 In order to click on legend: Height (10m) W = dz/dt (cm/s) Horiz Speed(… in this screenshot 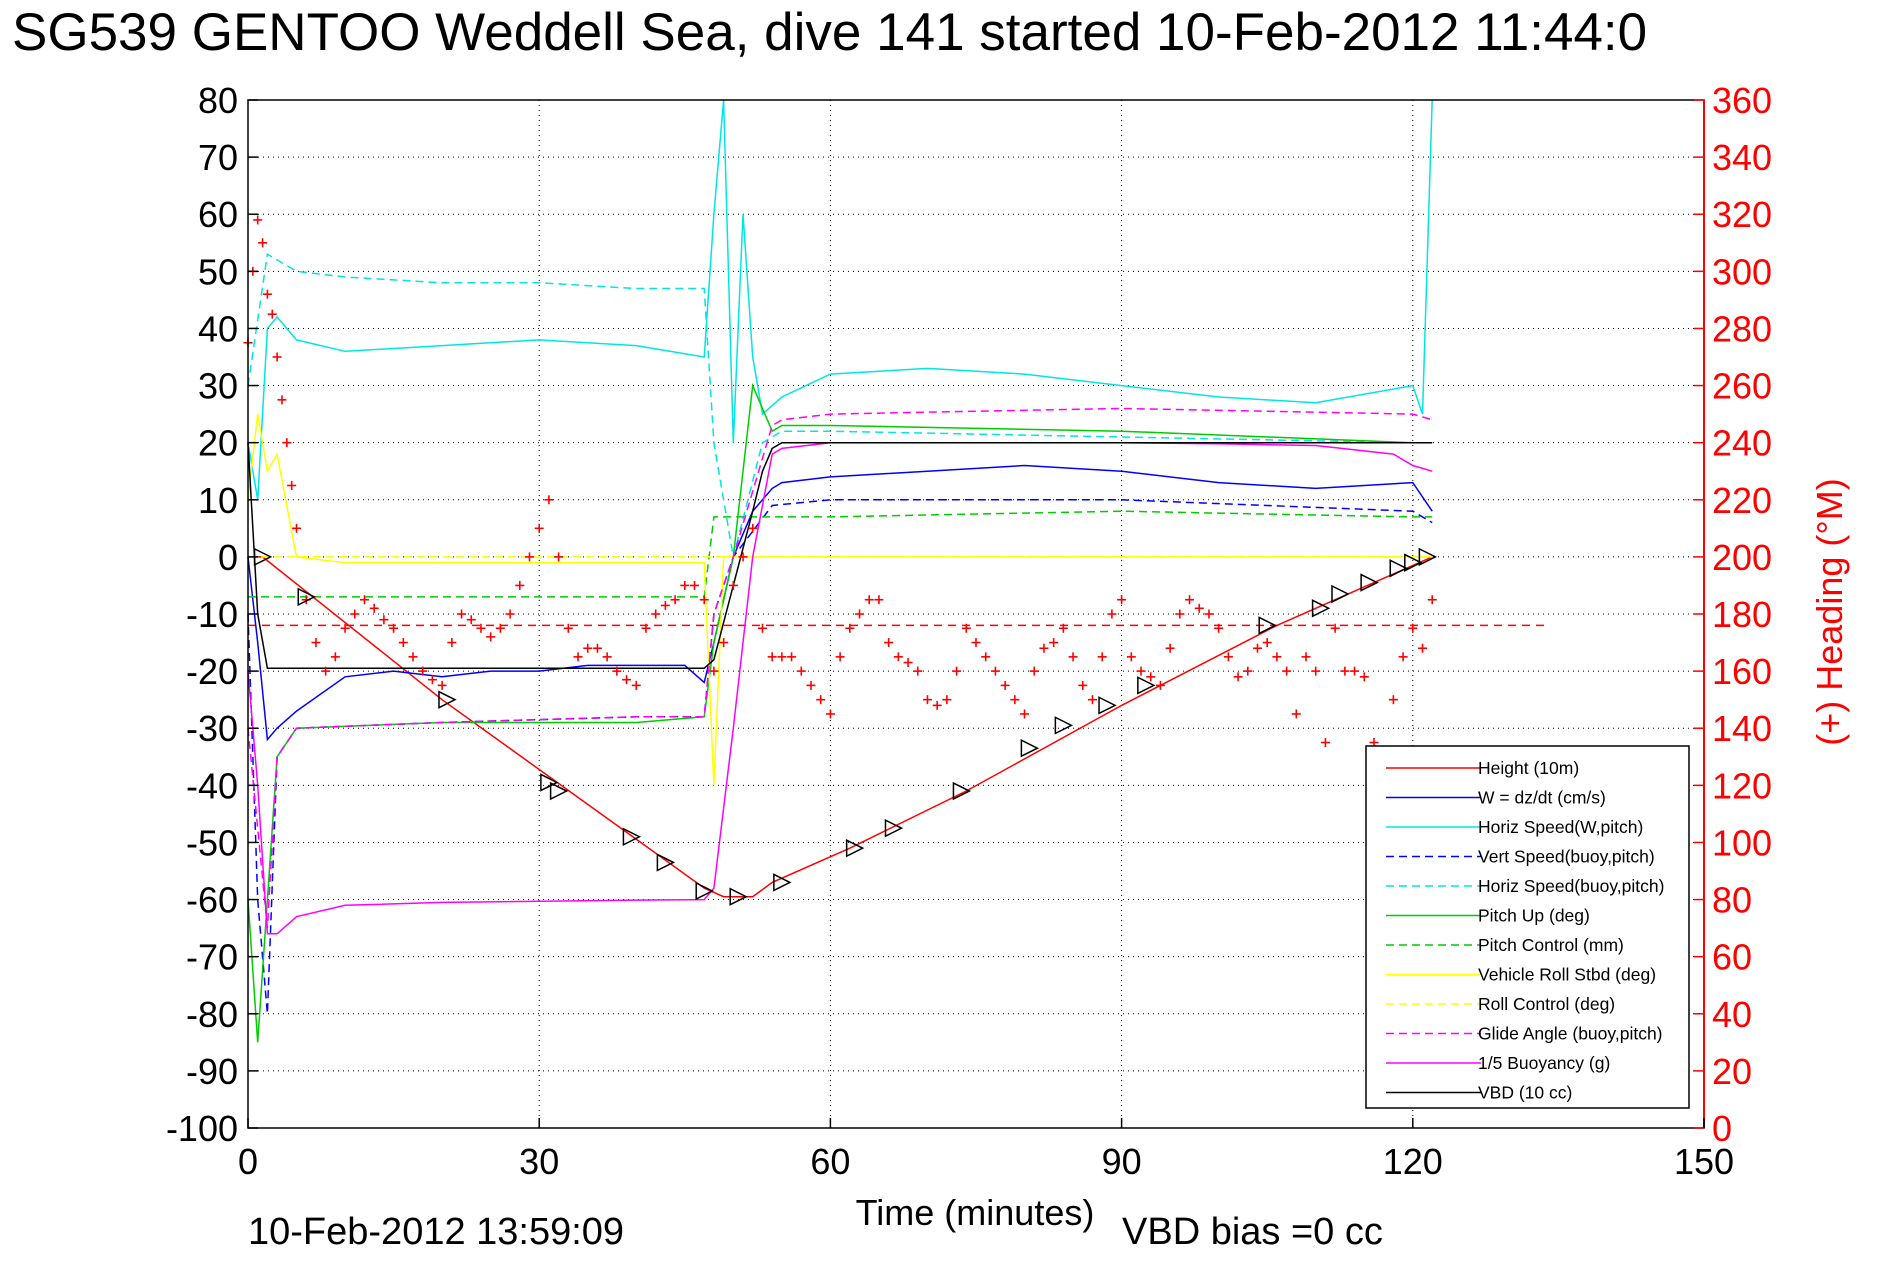, I will do `click(1527, 927)`.